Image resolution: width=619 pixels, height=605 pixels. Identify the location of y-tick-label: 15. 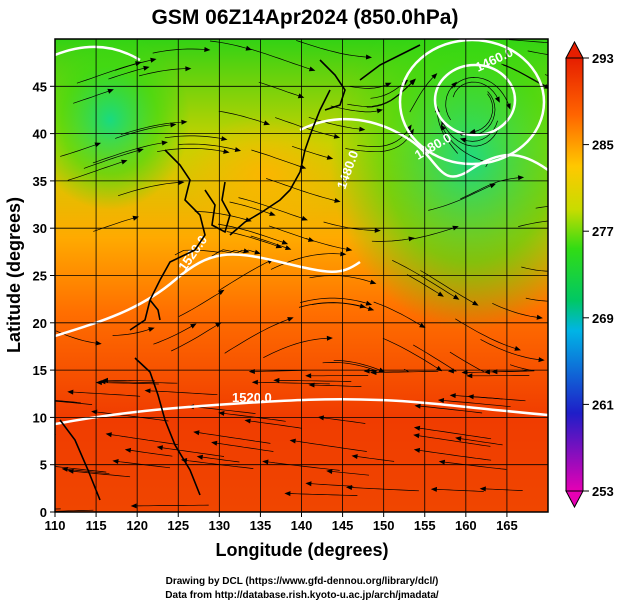
(40, 370).